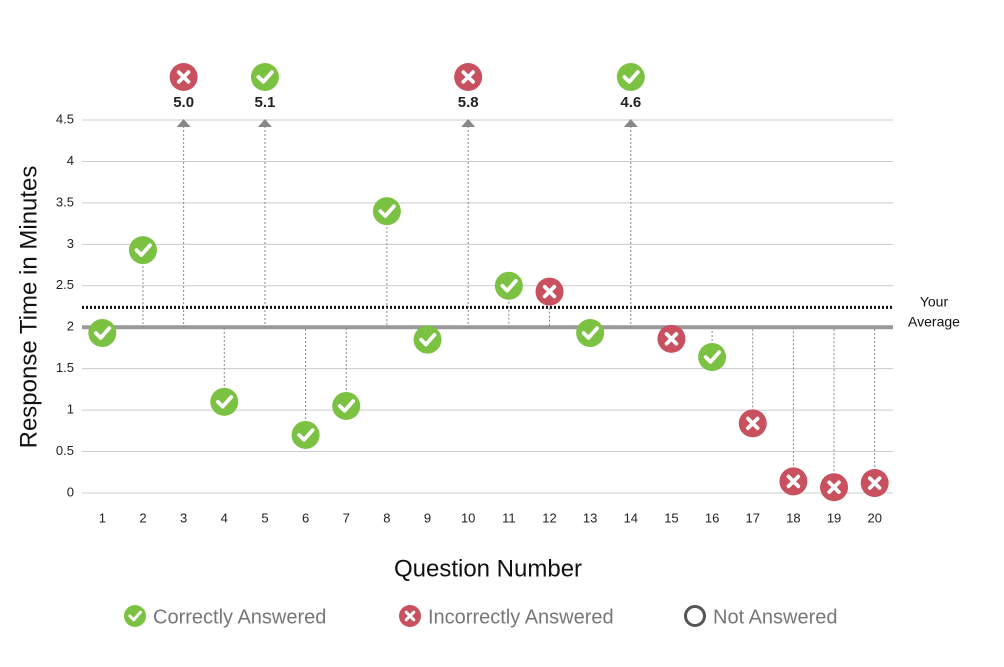 The image size is (1004, 667). Describe the element at coordinates (65, 450) in the screenshot. I see `y-tick-label: 0.5` at that location.